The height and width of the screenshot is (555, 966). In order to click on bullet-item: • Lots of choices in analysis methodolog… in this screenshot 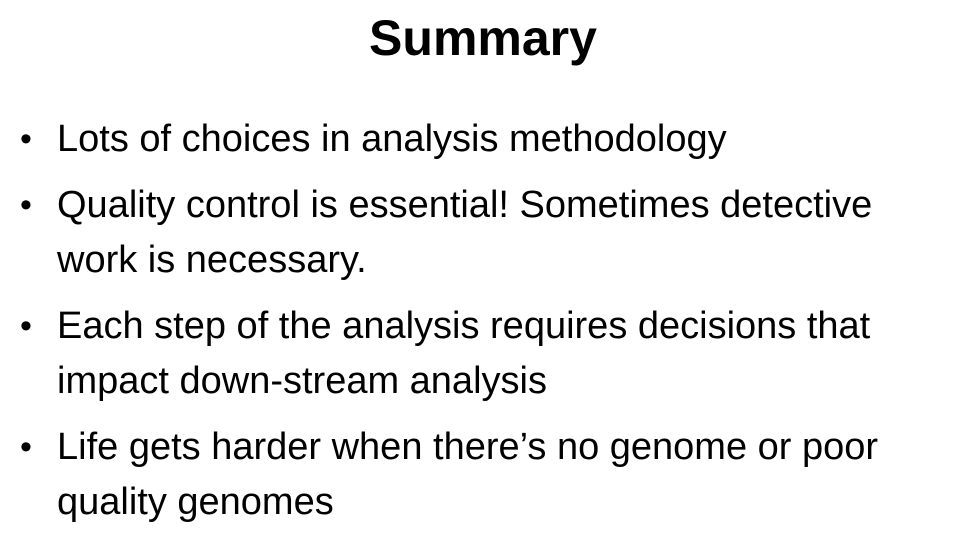, I will do `click(483, 139)`.